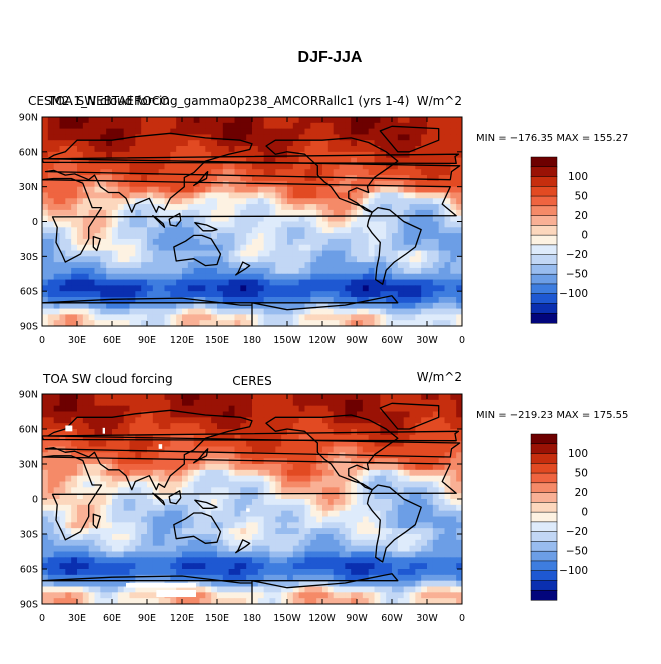  What do you see at coordinates (577, 275) in the screenshot?
I see `colorbar-label: −50` at bounding box center [577, 275].